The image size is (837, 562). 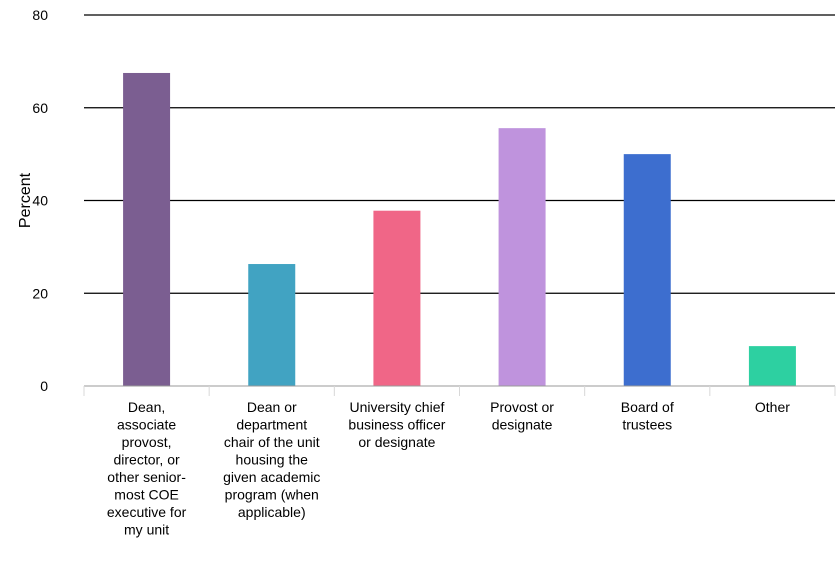 I want to click on y-tick-label: 80, so click(x=40, y=15).